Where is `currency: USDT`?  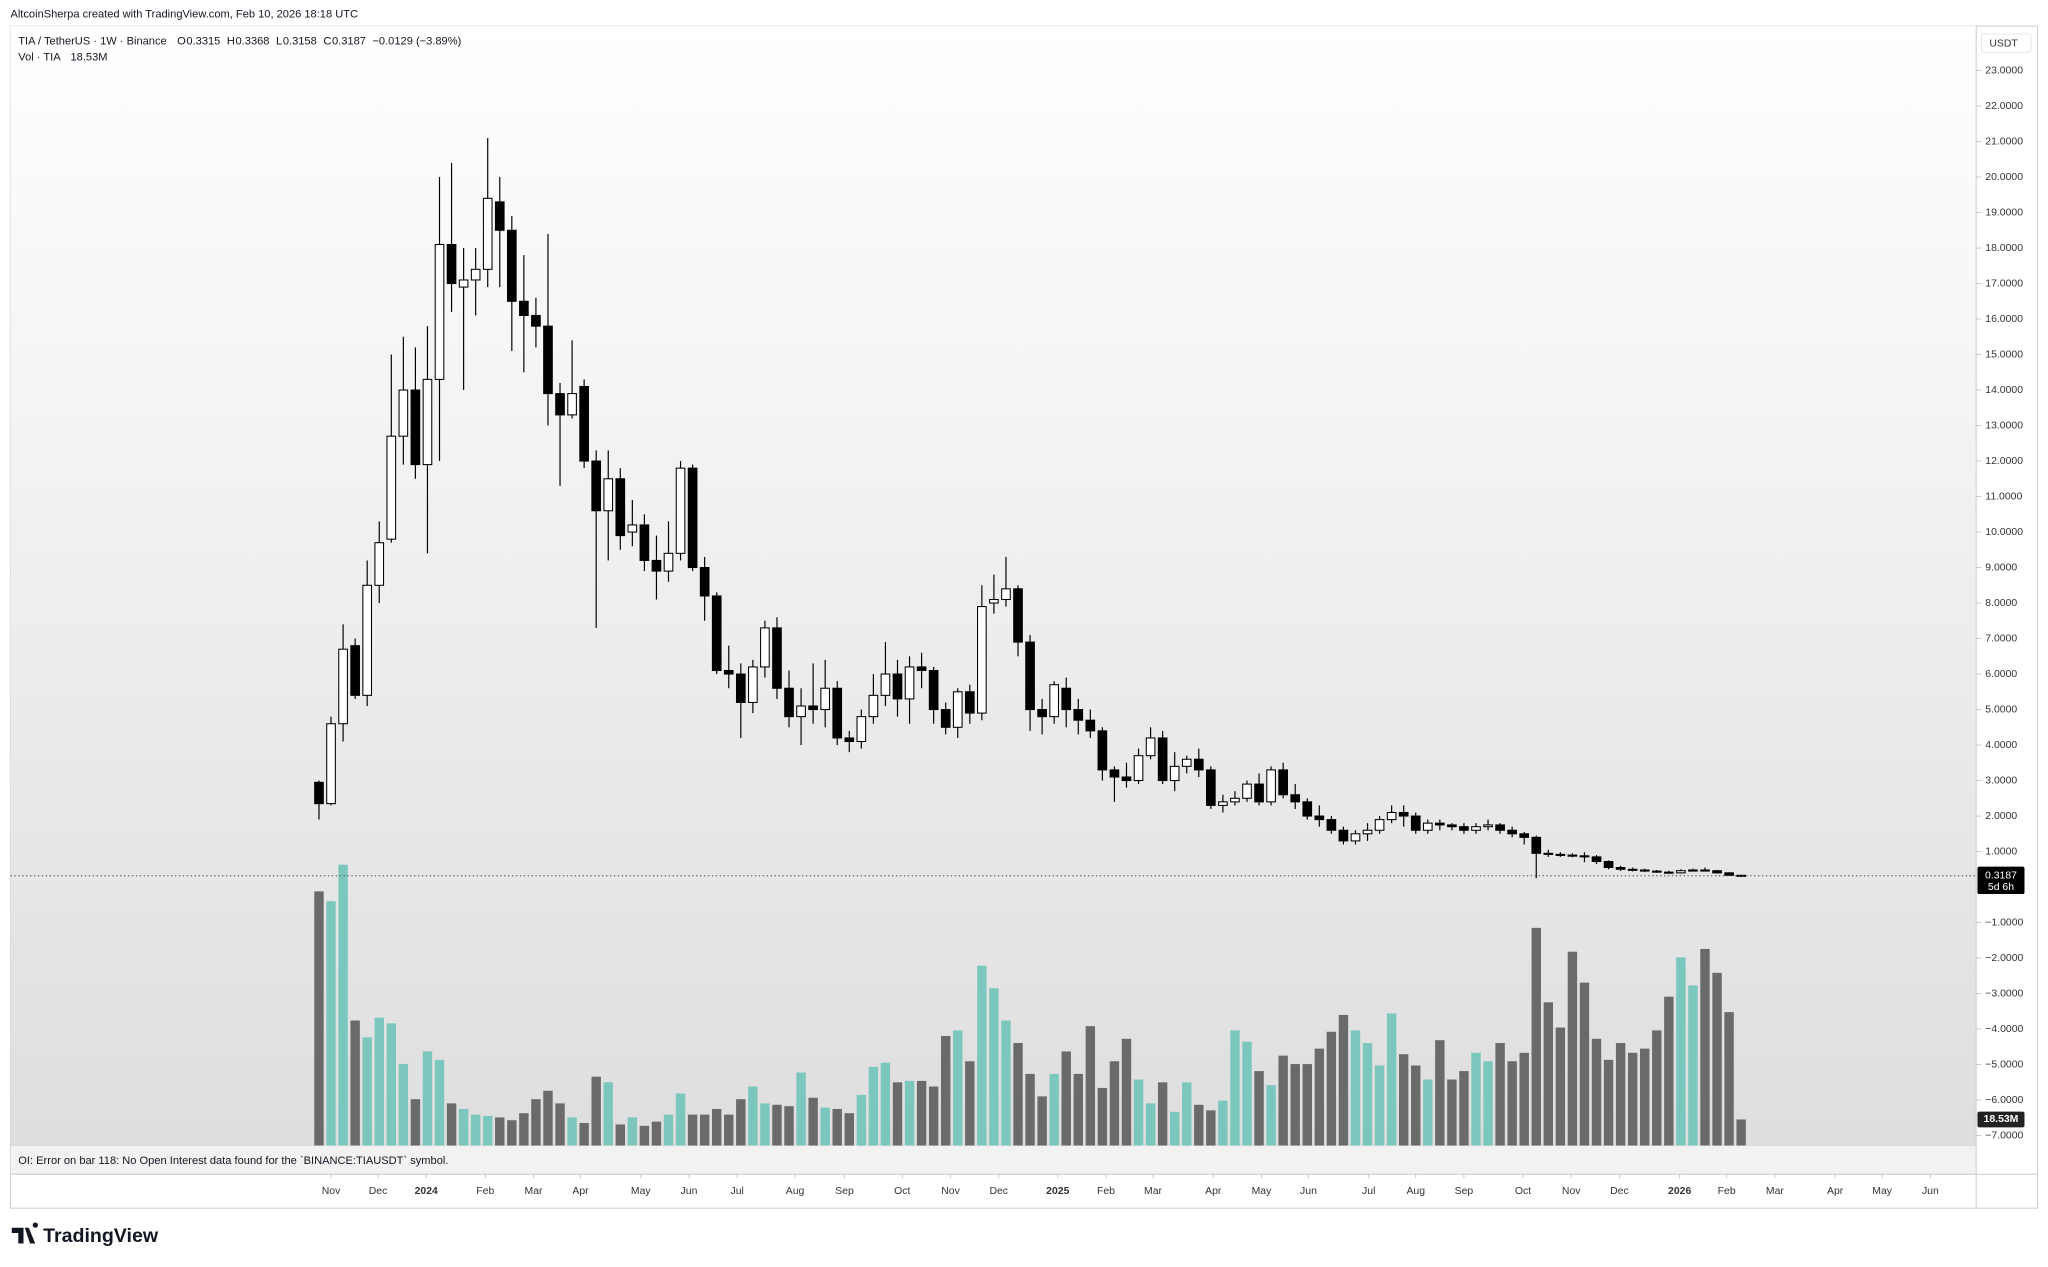 currency: USDT is located at coordinates (2003, 44).